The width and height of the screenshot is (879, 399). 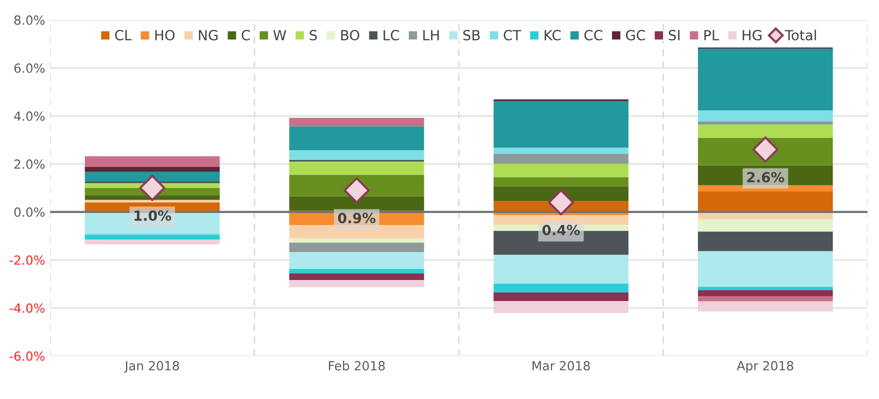 I want to click on legend-label: CT, so click(x=513, y=35).